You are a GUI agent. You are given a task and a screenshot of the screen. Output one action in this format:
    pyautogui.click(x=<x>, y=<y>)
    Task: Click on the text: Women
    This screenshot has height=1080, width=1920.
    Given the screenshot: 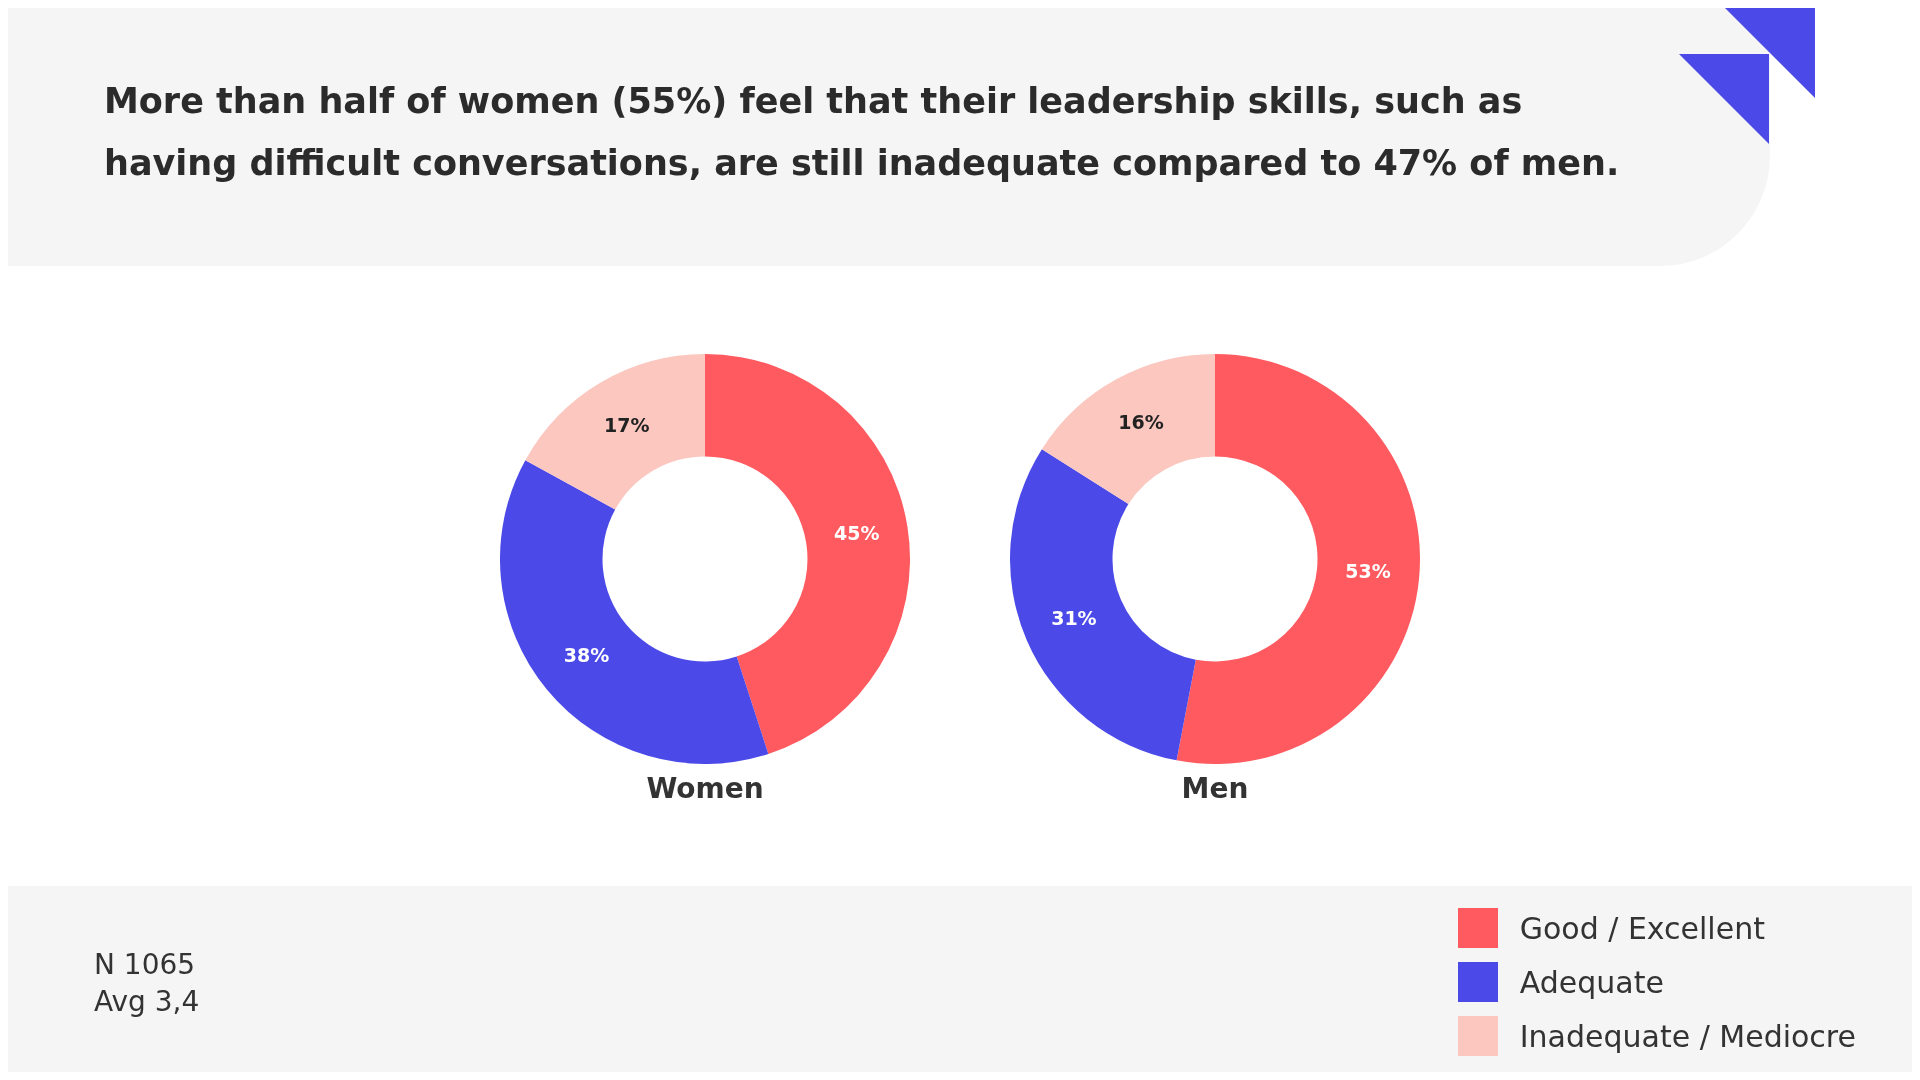 What is the action you would take?
    pyautogui.click(x=705, y=788)
    